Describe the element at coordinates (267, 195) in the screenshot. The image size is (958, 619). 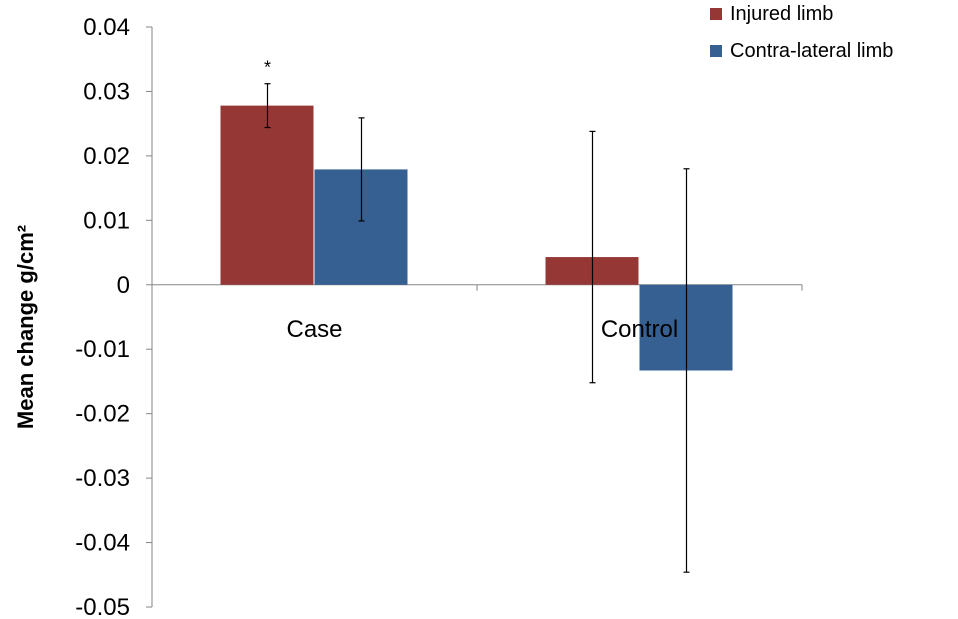
I see `bar-case-injured-limb` at that location.